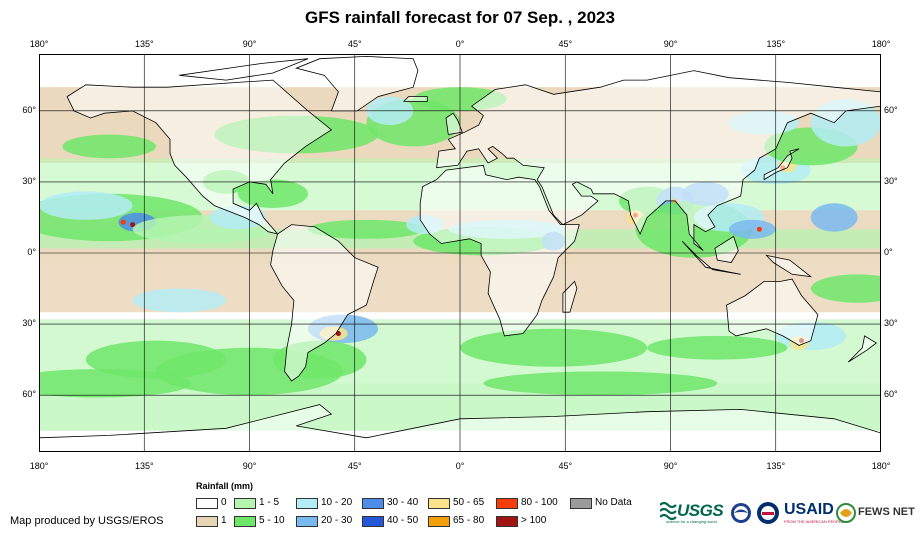  What do you see at coordinates (809, 509) in the screenshot?
I see `usaid-logo-text: USAID` at bounding box center [809, 509].